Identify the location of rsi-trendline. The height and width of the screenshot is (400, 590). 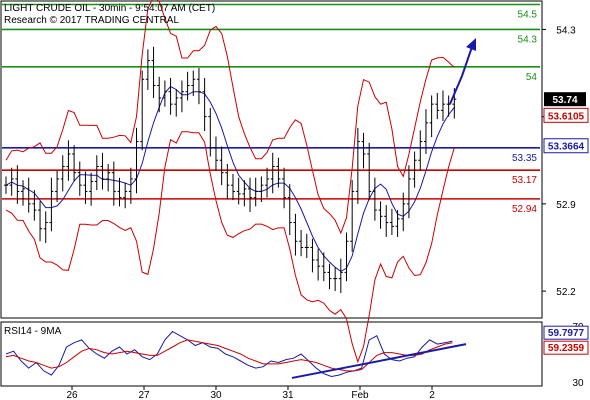
(379, 361).